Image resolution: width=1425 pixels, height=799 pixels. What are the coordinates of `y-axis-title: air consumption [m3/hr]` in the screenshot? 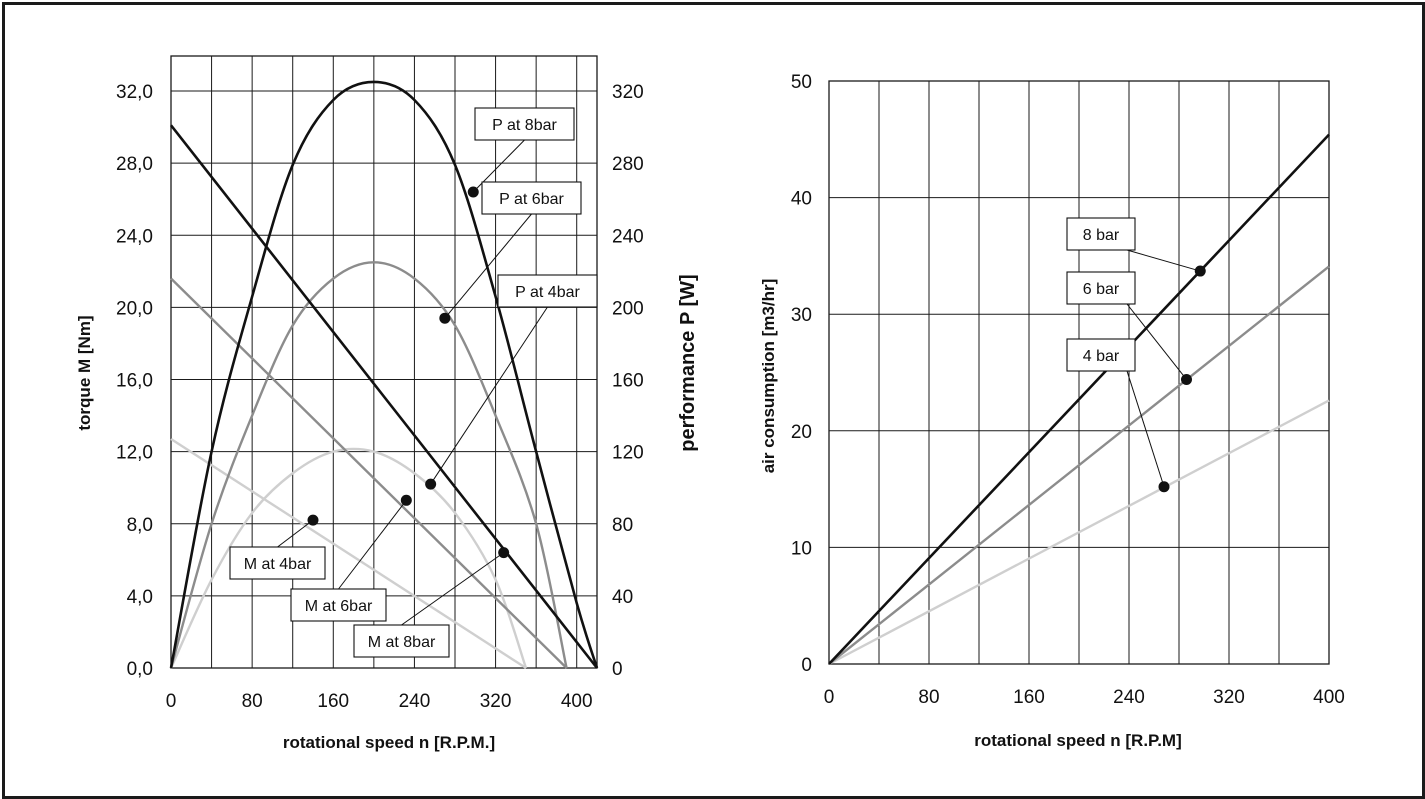 It's located at (768, 376).